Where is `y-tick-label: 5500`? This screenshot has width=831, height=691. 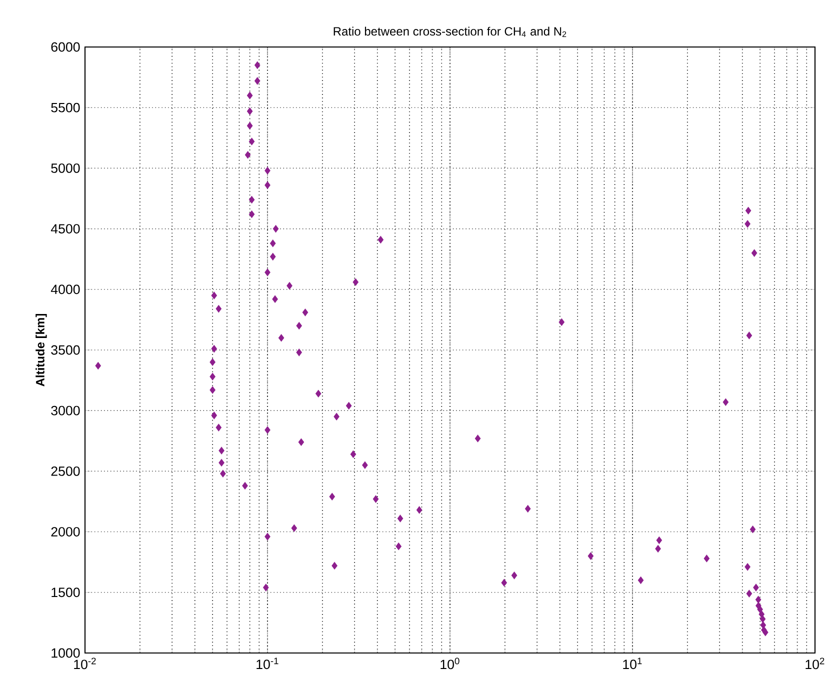
y-tick-label: 5500 is located at coordinates (65, 107).